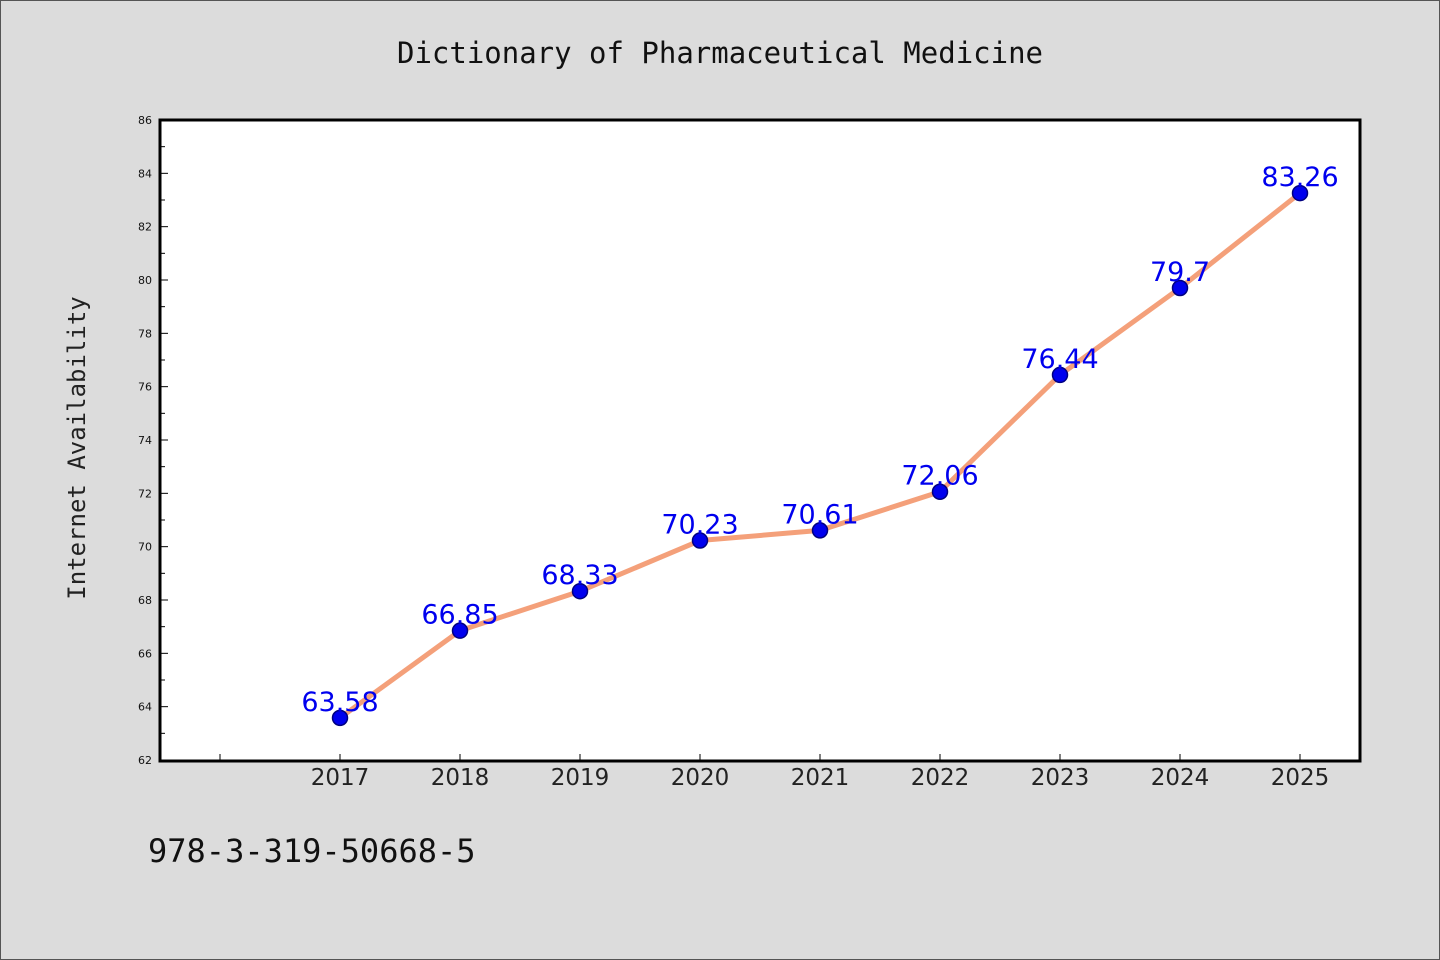 The height and width of the screenshot is (960, 1440). I want to click on y-tick-label: 86, so click(145, 120).